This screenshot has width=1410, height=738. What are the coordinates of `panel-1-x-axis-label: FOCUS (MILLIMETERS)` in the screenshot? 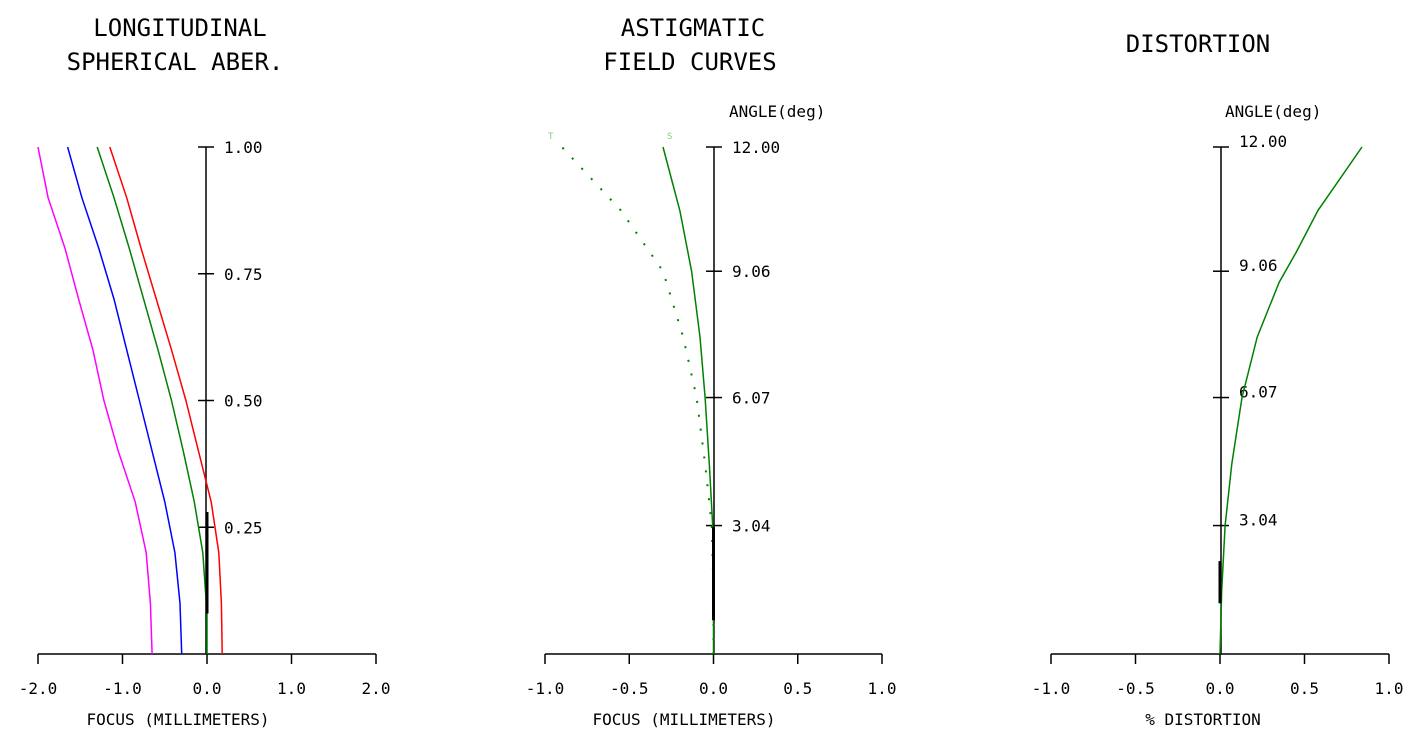 It's located at (177, 719).